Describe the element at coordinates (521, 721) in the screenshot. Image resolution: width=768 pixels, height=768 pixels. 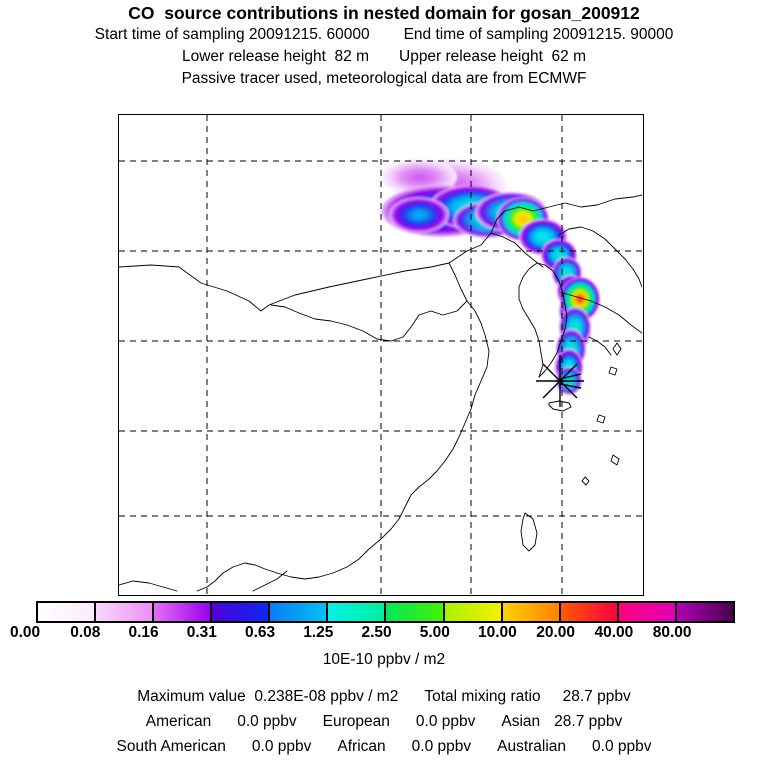
I see `region-label-asian: Asian` at that location.